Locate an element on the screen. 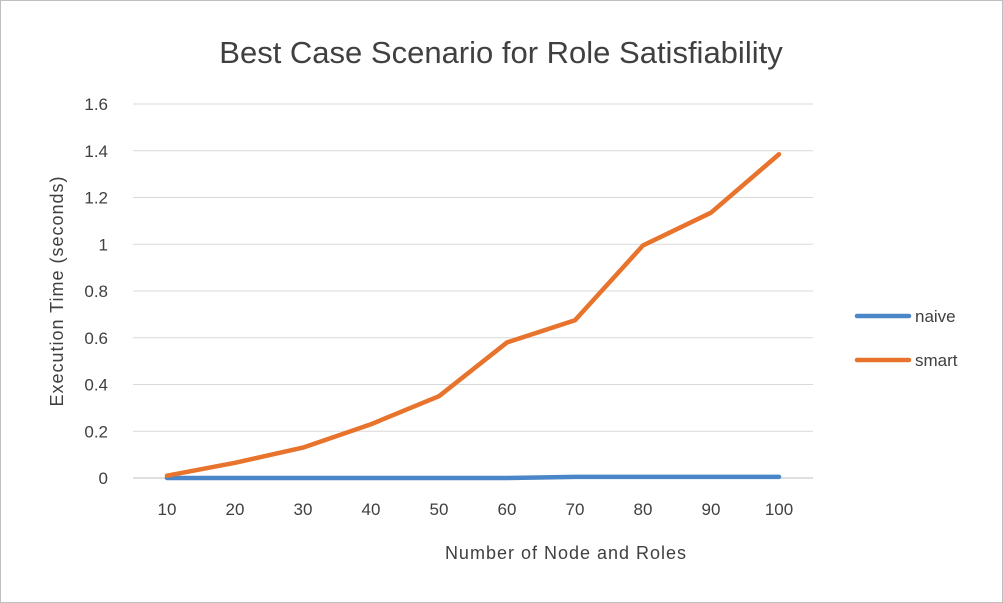 Image resolution: width=1003 pixels, height=603 pixels. y-tick-label: 1 is located at coordinates (103, 244).